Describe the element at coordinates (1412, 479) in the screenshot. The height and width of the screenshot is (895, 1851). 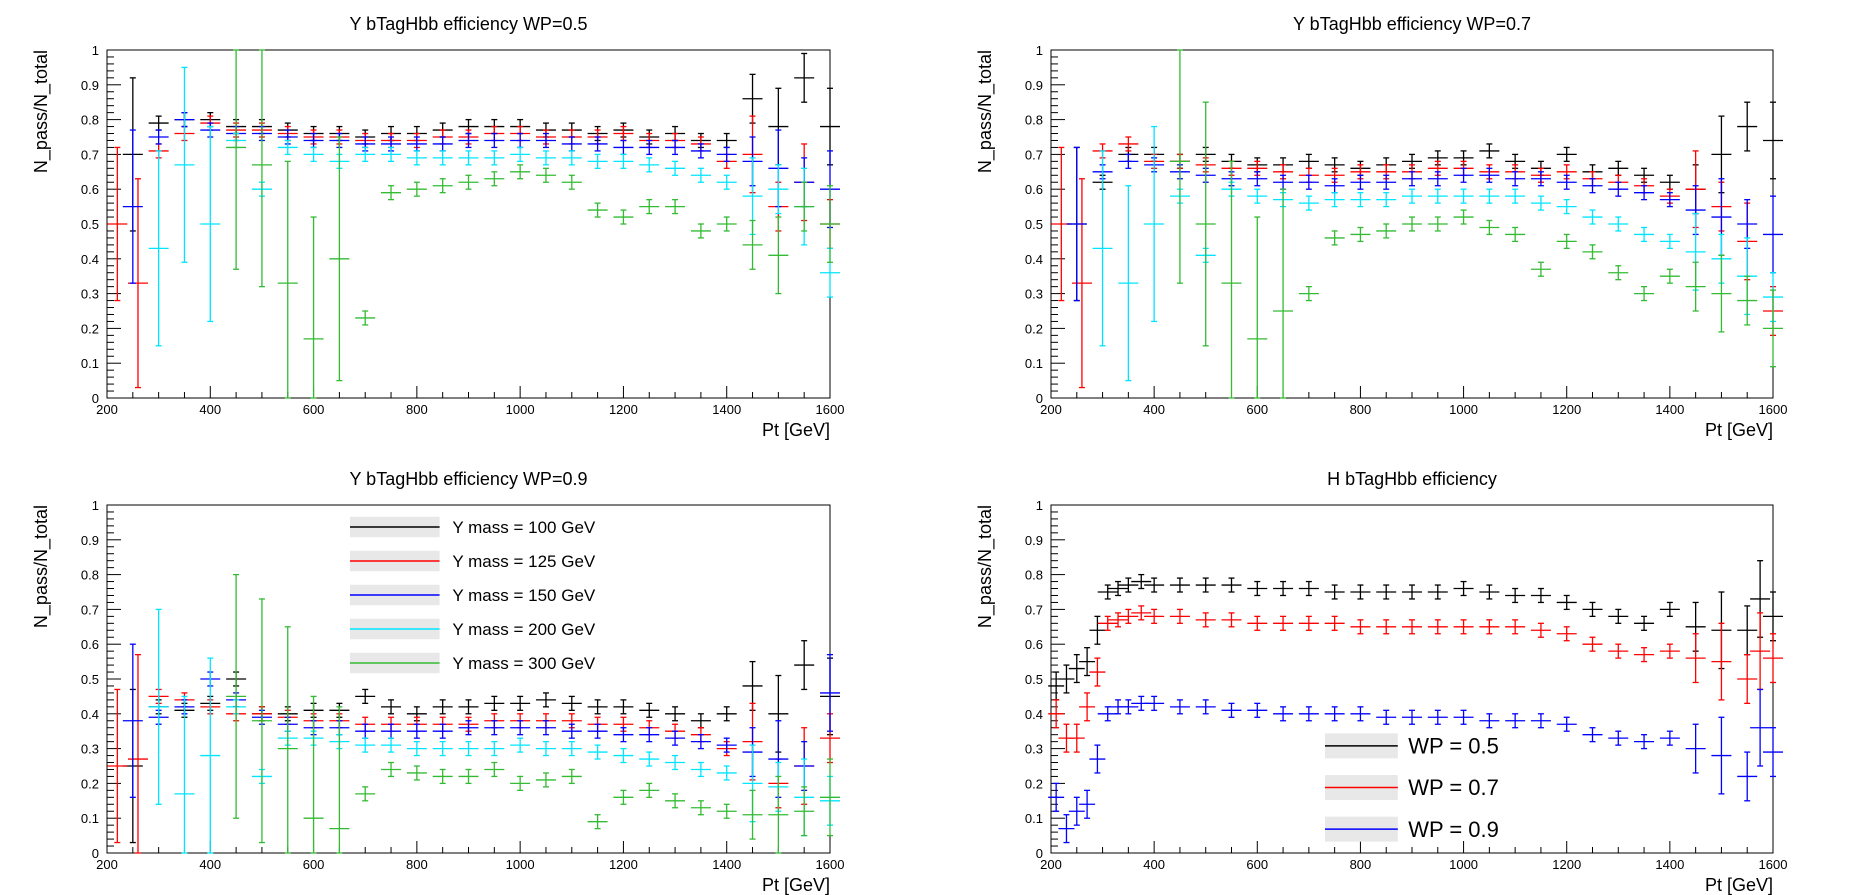
I see `chart-title: H bTagHbb efficiency` at that location.